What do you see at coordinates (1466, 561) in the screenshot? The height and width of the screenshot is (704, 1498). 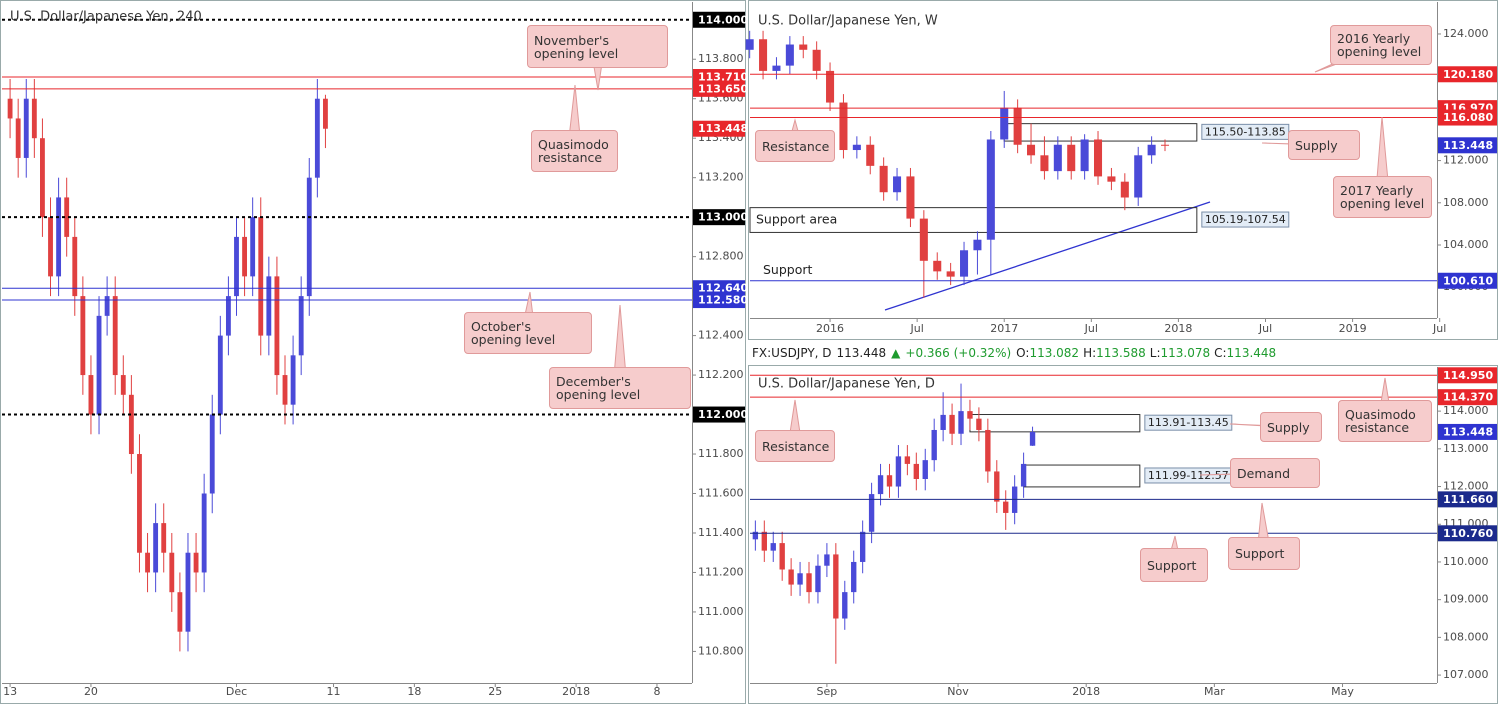 I see `y-tick-label: 110.000` at bounding box center [1466, 561].